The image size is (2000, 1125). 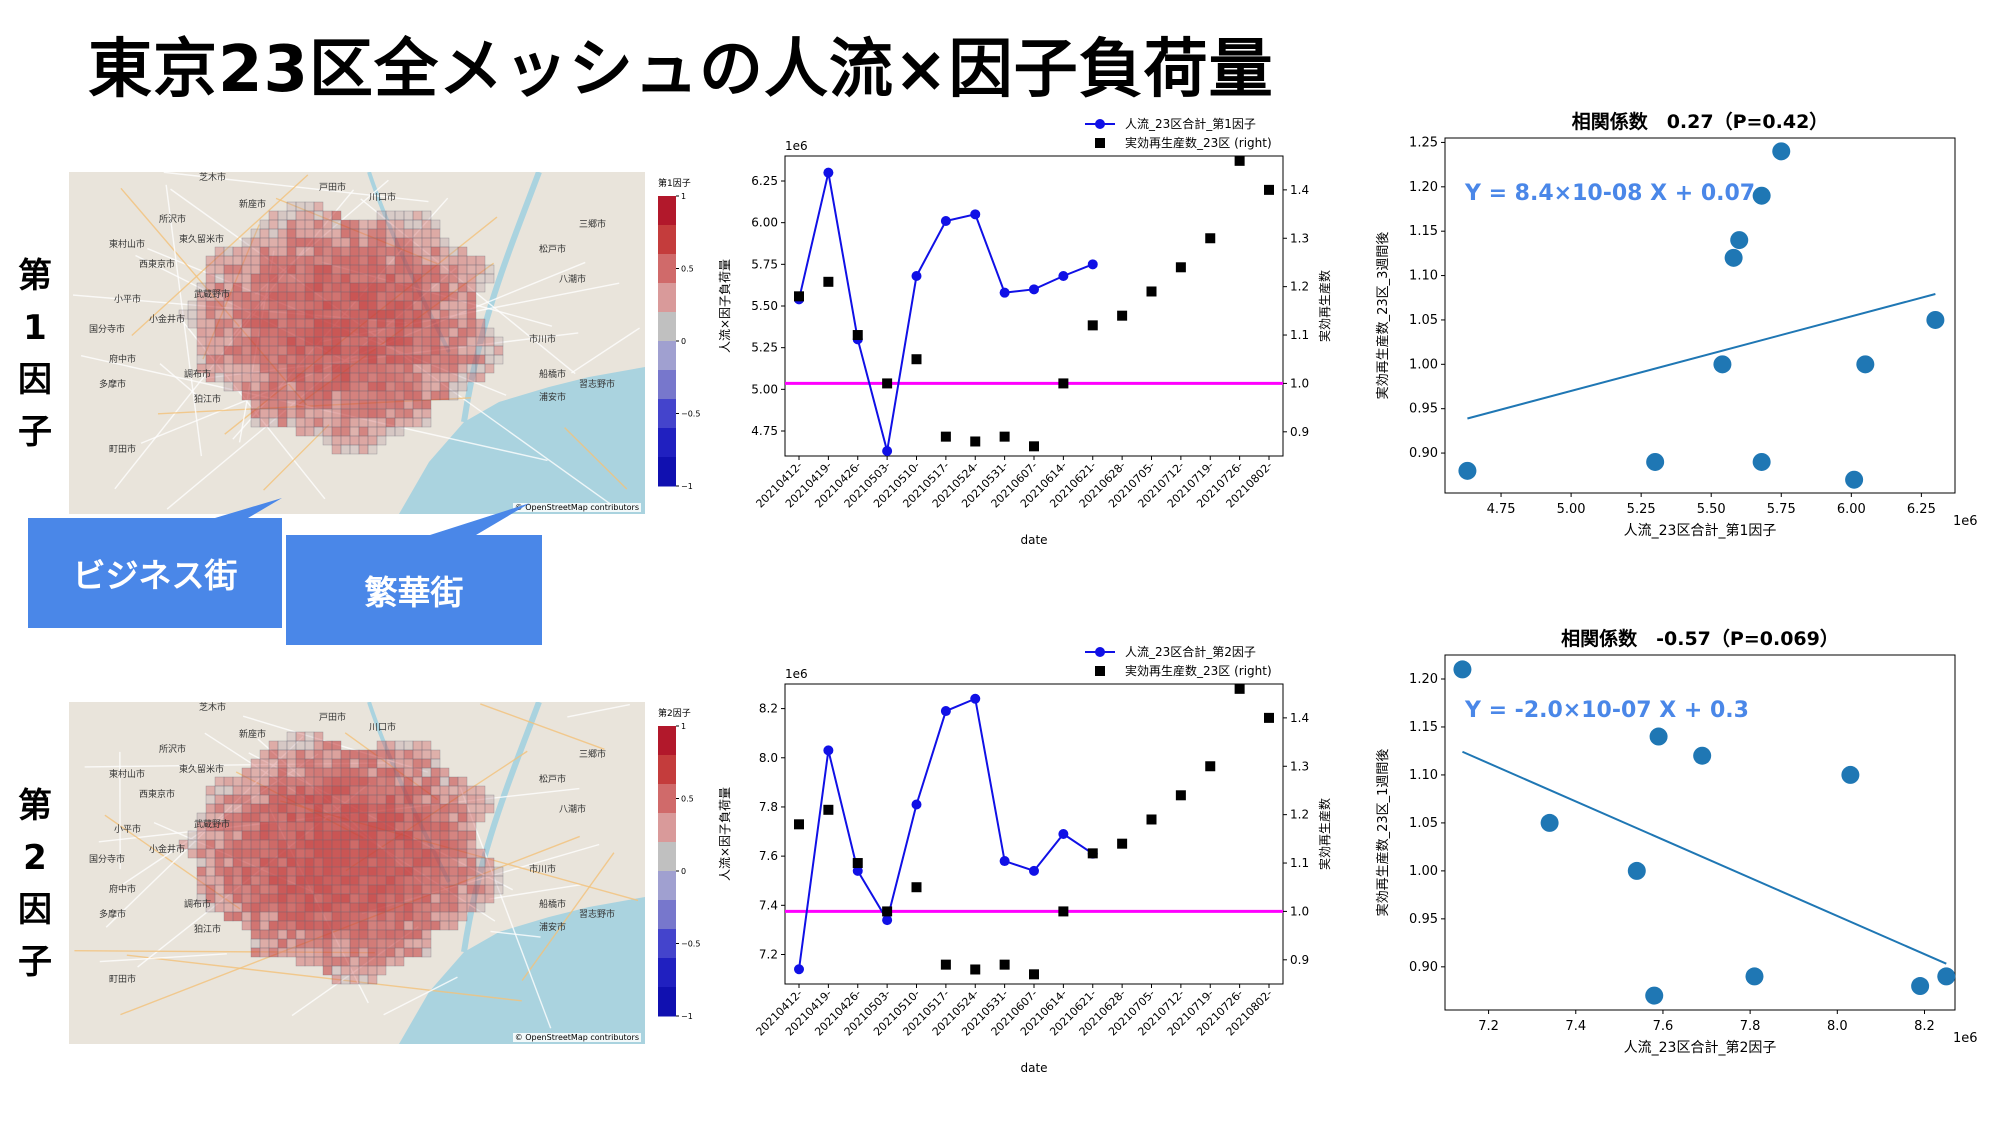 I want to click on factor-1-colorbar: 第1因子 1 0.5 0 −0.5 −1, so click(x=679, y=334).